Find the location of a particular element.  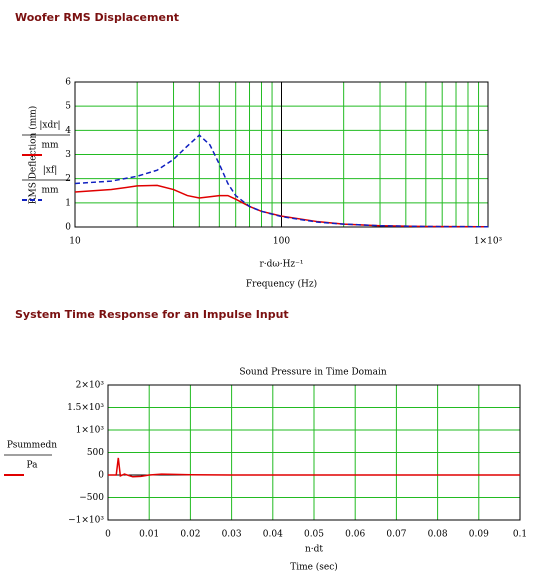

y-tick-label: −500 is located at coordinates (91, 498).